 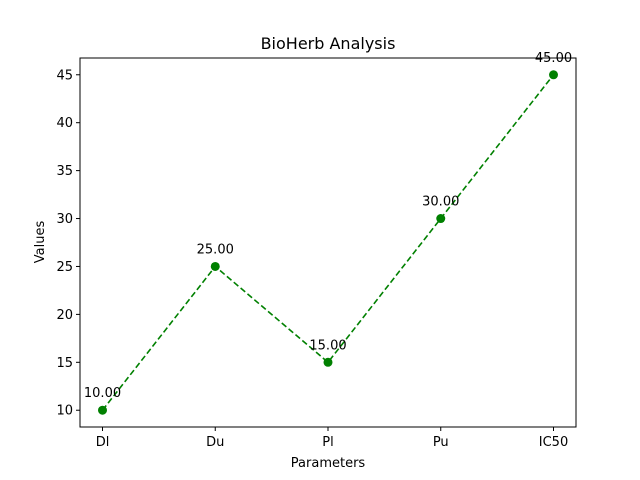 I want to click on y-tick-label: 15, so click(x=64, y=363).